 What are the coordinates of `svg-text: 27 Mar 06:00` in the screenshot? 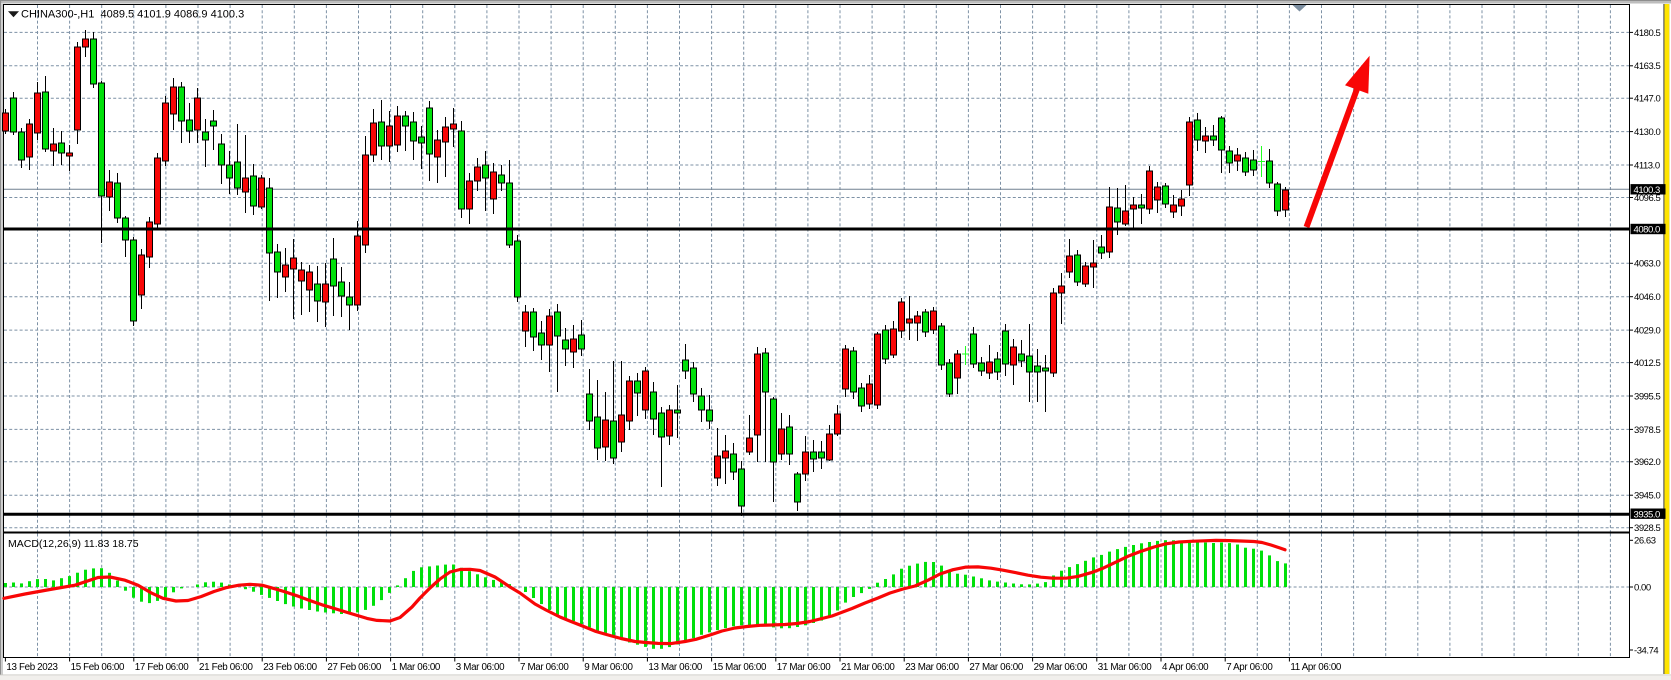 It's located at (996, 667).